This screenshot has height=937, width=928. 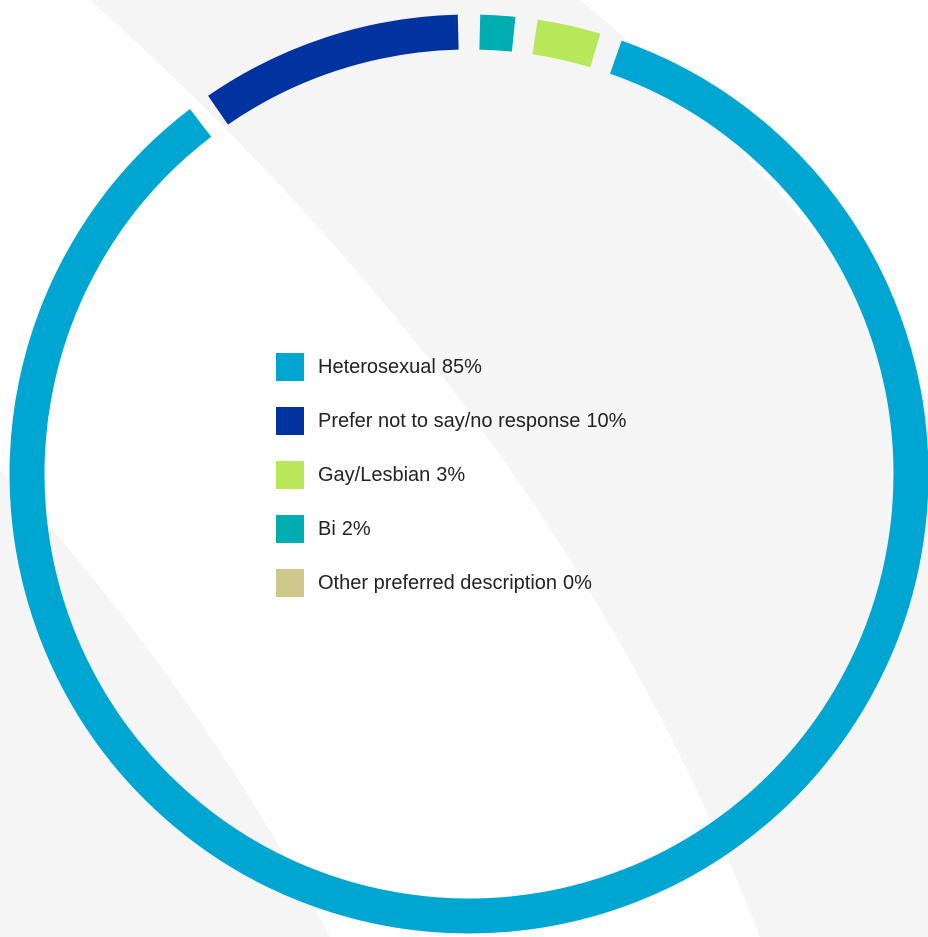 What do you see at coordinates (356, 529) in the screenshot?
I see `legend-value: 2%` at bounding box center [356, 529].